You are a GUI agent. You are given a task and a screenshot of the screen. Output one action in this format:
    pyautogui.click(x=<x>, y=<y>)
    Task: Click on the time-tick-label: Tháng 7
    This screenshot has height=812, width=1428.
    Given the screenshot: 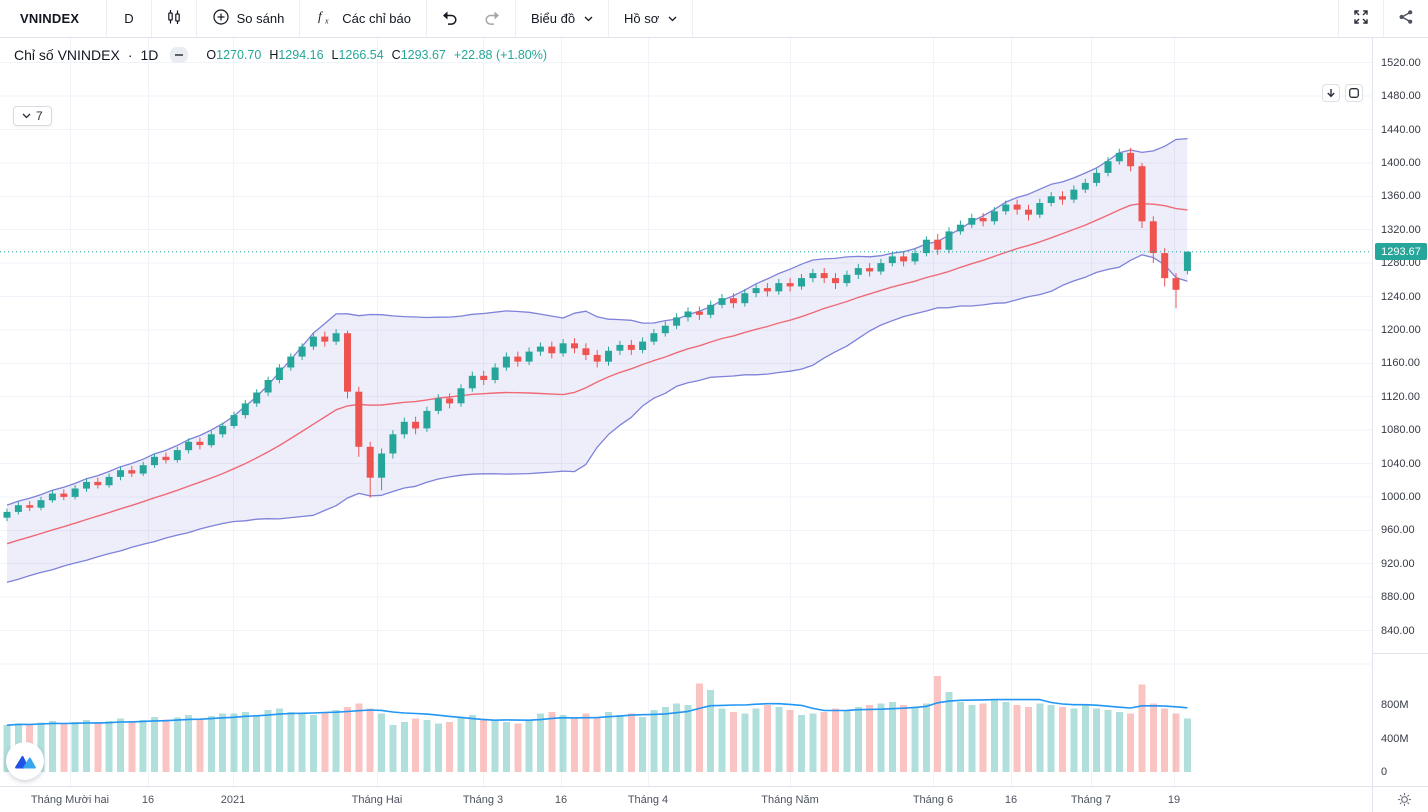 What is the action you would take?
    pyautogui.click(x=1091, y=799)
    